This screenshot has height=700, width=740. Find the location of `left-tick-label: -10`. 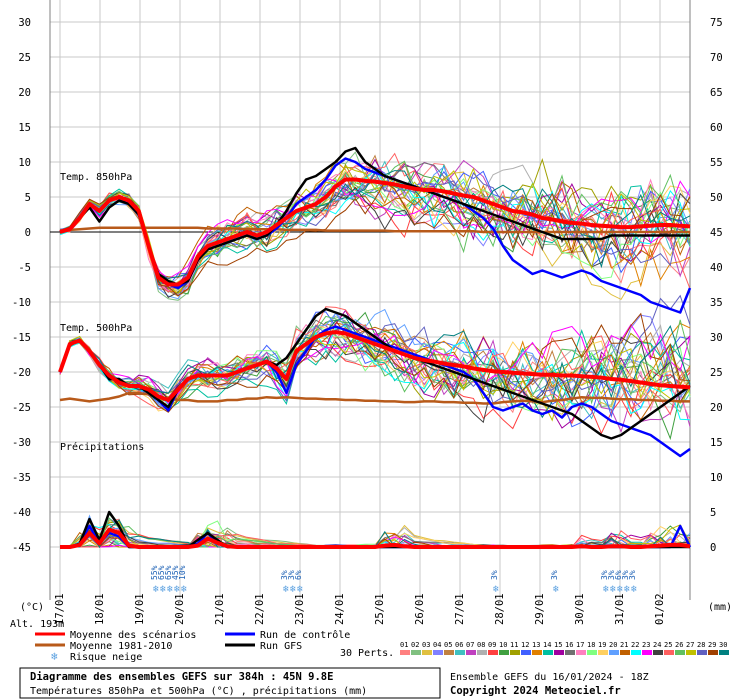

left-tick-label: -10 is located at coordinates (21, 303).